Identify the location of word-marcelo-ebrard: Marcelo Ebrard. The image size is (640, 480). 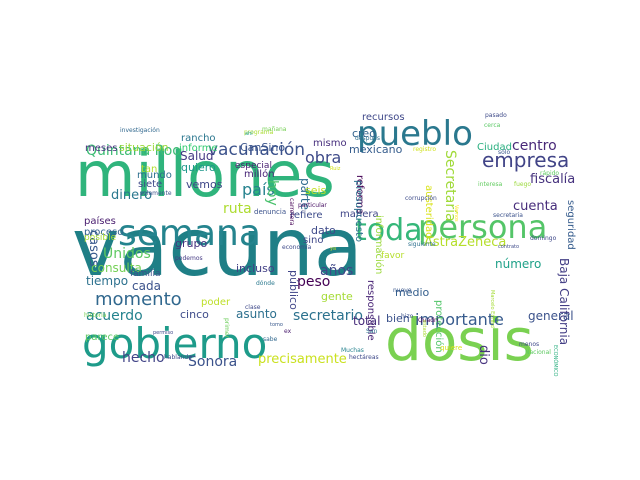
(492, 309).